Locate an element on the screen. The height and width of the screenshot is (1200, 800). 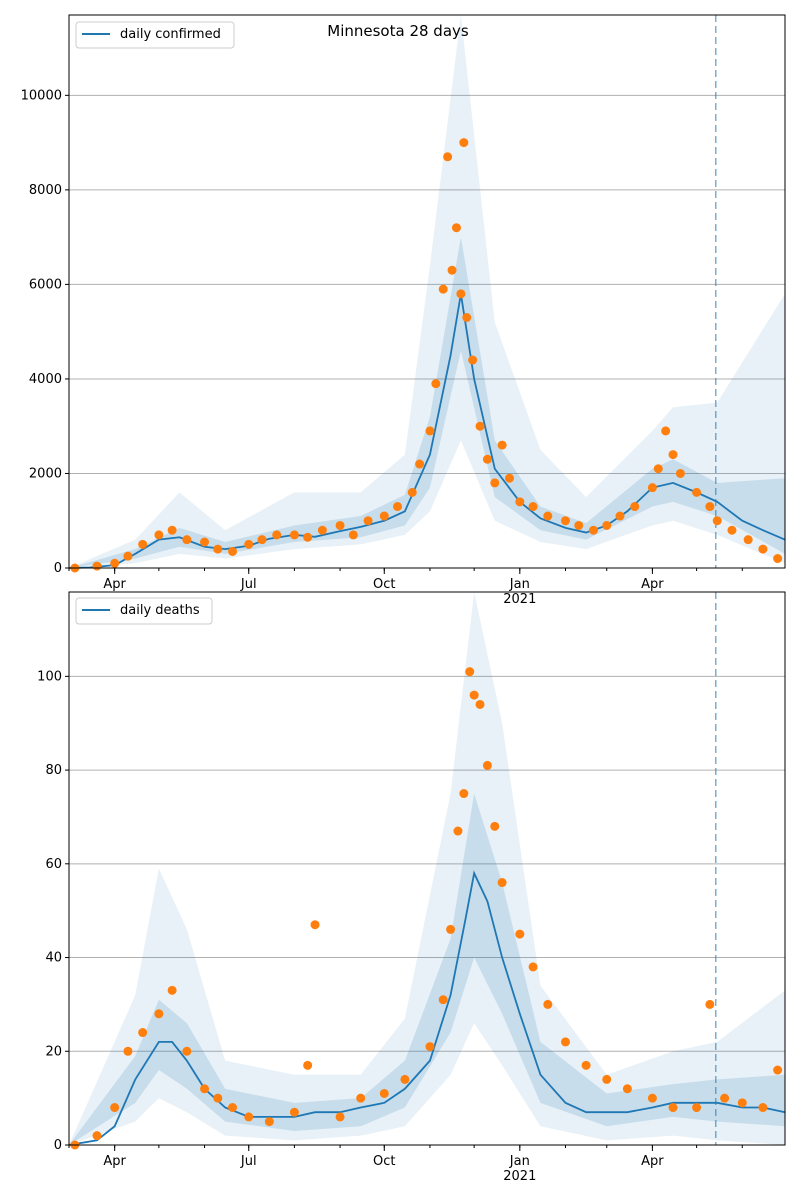
x-tick-label: 2021 is located at coordinates (519, 1176).